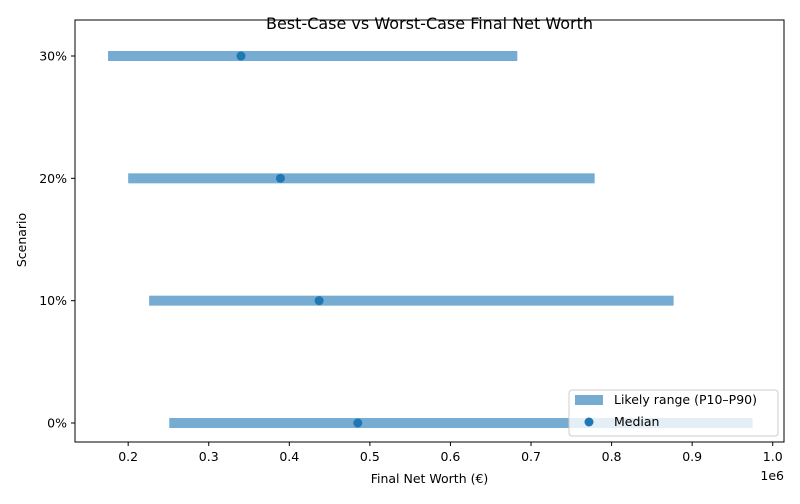  What do you see at coordinates (612, 456) in the screenshot?
I see `x-tick-label: 0.8` at bounding box center [612, 456].